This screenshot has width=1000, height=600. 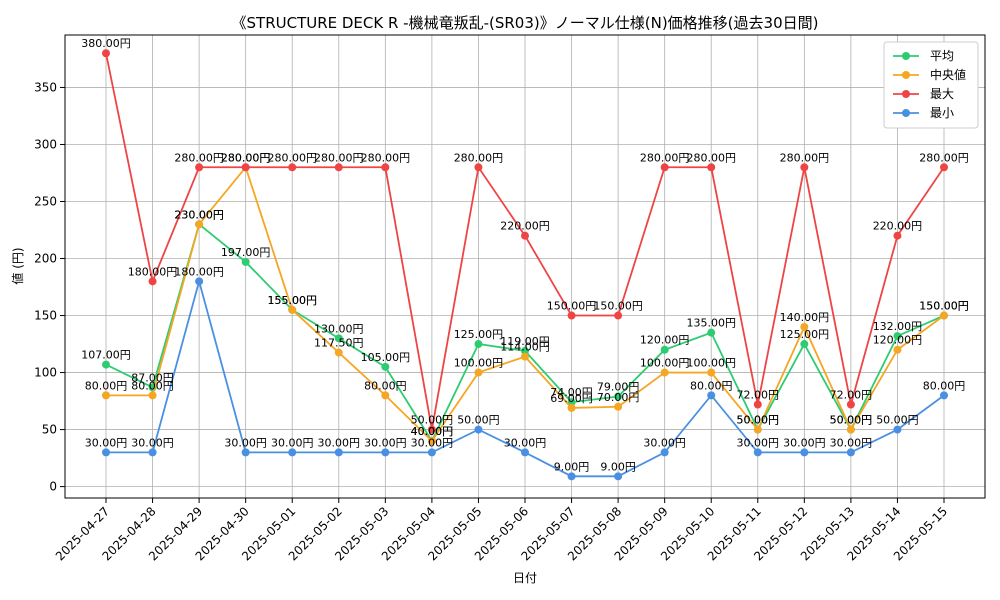 What do you see at coordinates (152, 377) in the screenshot?
I see `data-label: 87.00円` at bounding box center [152, 377].